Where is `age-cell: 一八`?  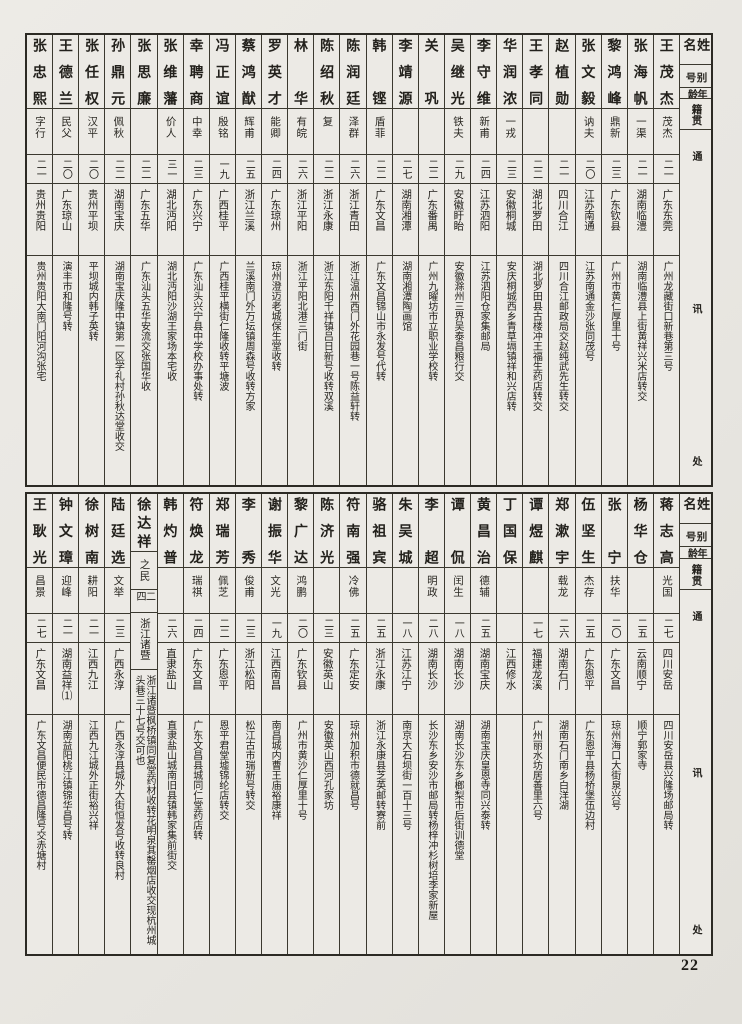 age-cell: 一八 is located at coordinates (457, 628).